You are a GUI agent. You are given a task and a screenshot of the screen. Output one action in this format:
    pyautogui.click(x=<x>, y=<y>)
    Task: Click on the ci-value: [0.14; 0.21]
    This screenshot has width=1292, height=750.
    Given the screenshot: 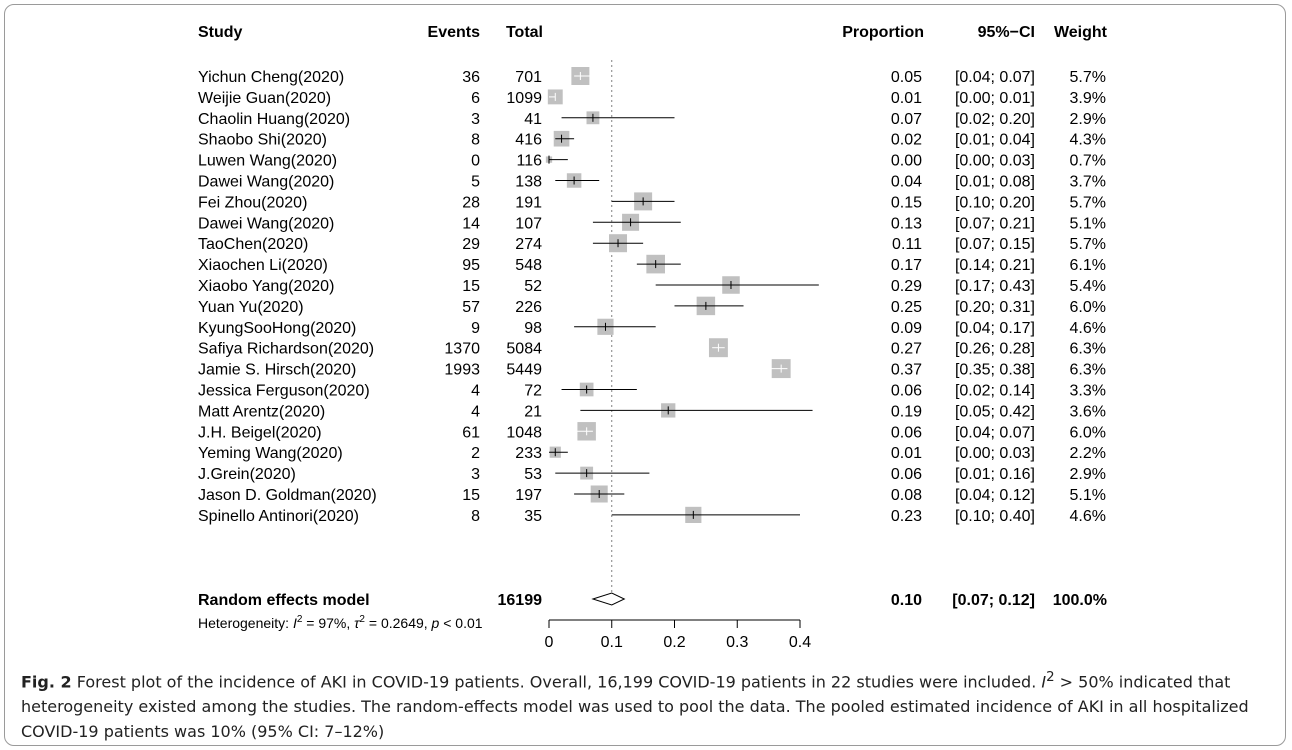 What is the action you would take?
    pyautogui.click(x=995, y=265)
    